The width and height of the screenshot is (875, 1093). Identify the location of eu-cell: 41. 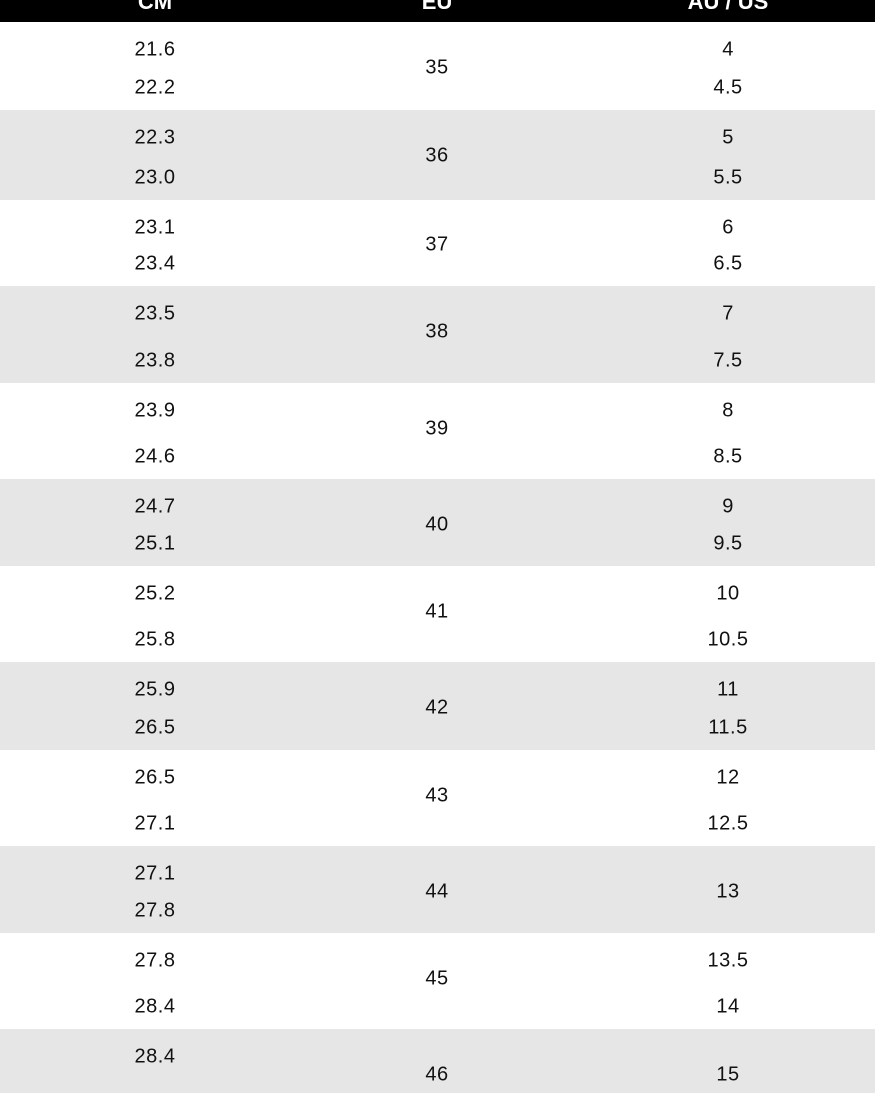
(437, 611).